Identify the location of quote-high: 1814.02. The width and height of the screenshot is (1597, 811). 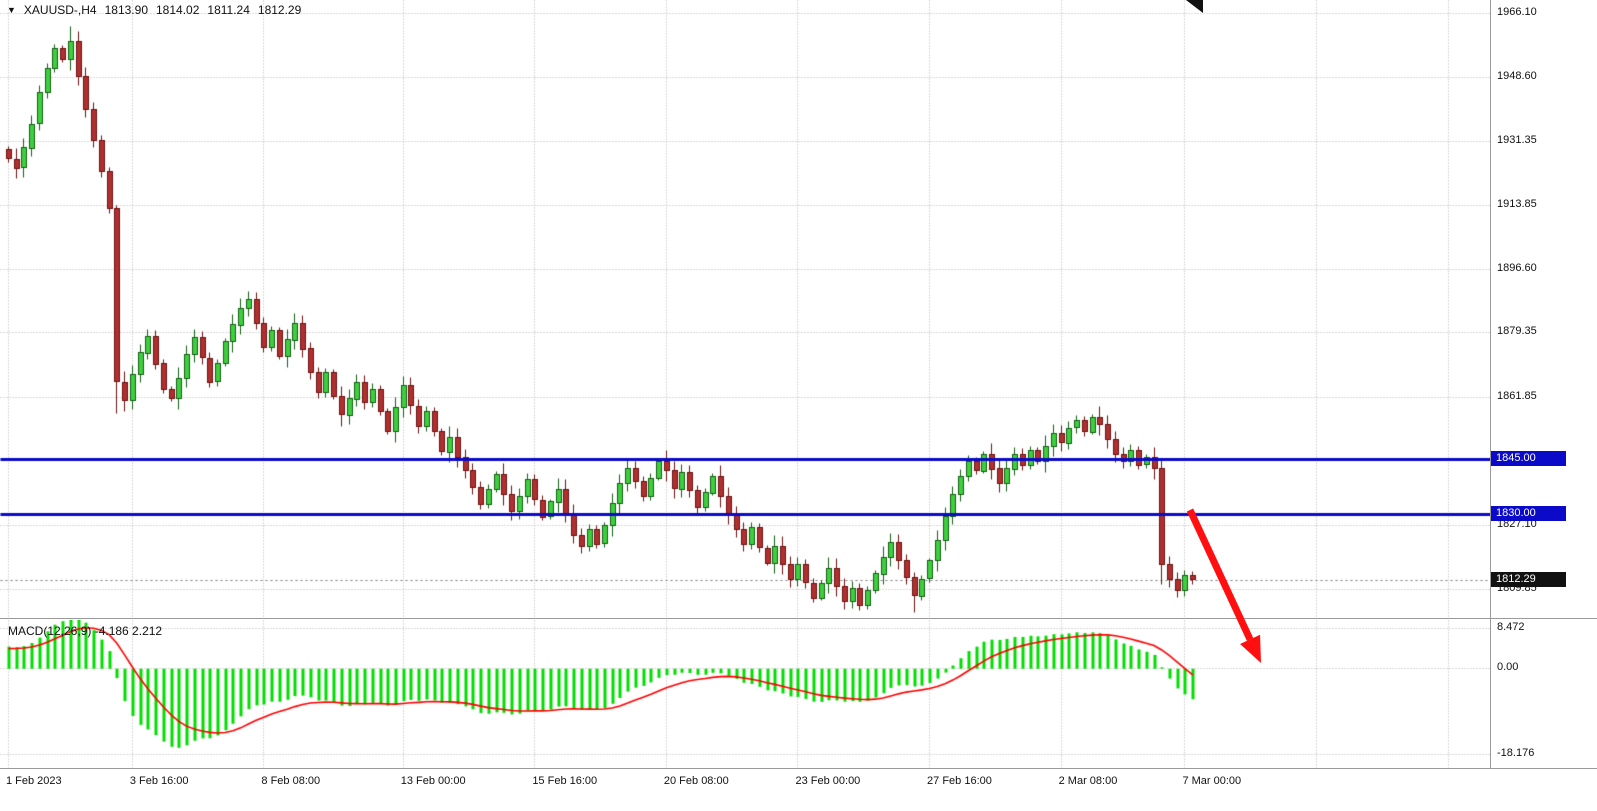
(178, 10).